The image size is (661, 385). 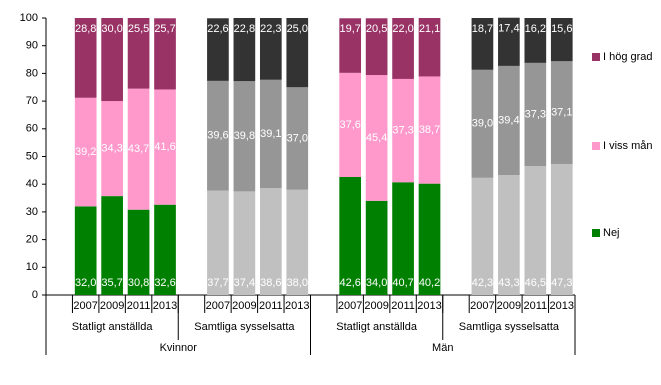 What do you see at coordinates (32, 129) in the screenshot?
I see `y-tick-label: 60` at bounding box center [32, 129].